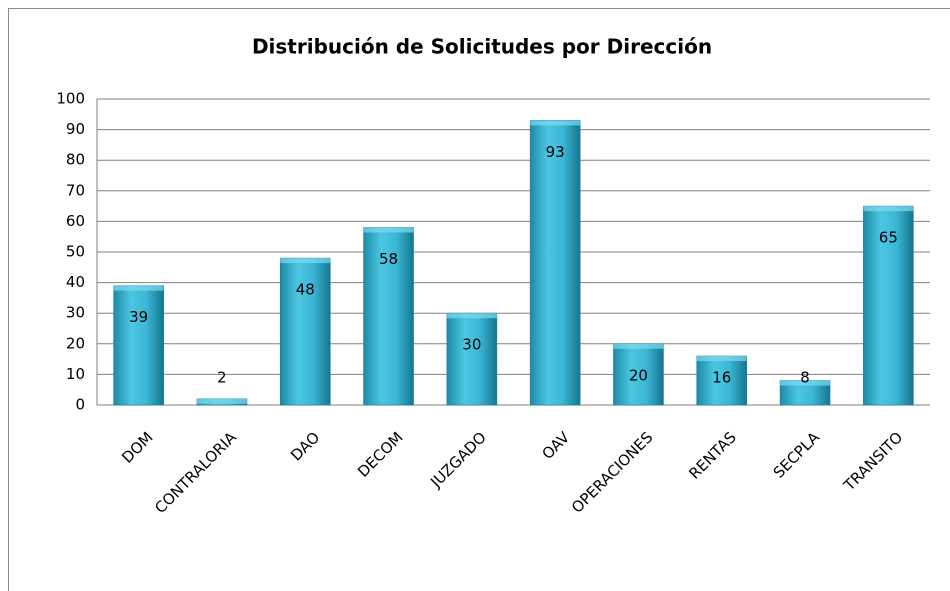 The height and width of the screenshot is (591, 950). Describe the element at coordinates (388, 259) in the screenshot. I see `data-label: 58` at that location.